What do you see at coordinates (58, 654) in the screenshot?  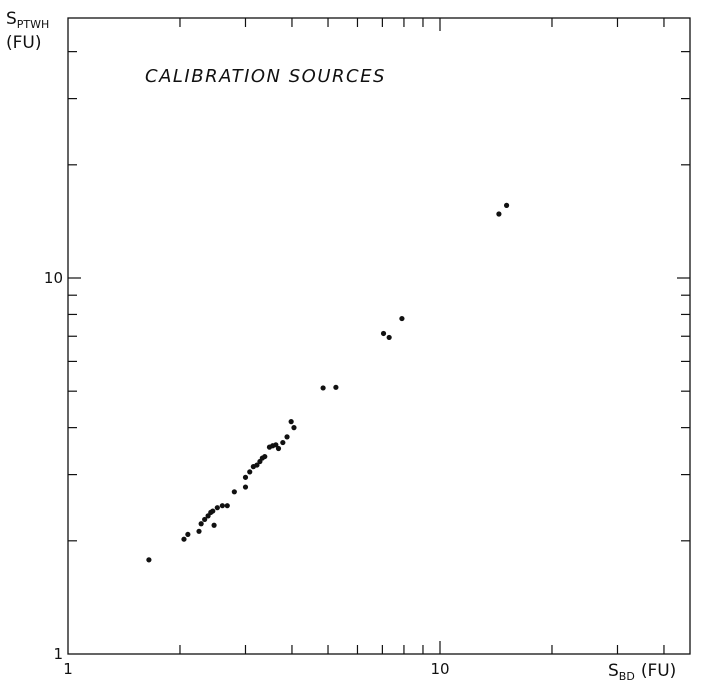 I see `y-tick-label: 1` at bounding box center [58, 654].